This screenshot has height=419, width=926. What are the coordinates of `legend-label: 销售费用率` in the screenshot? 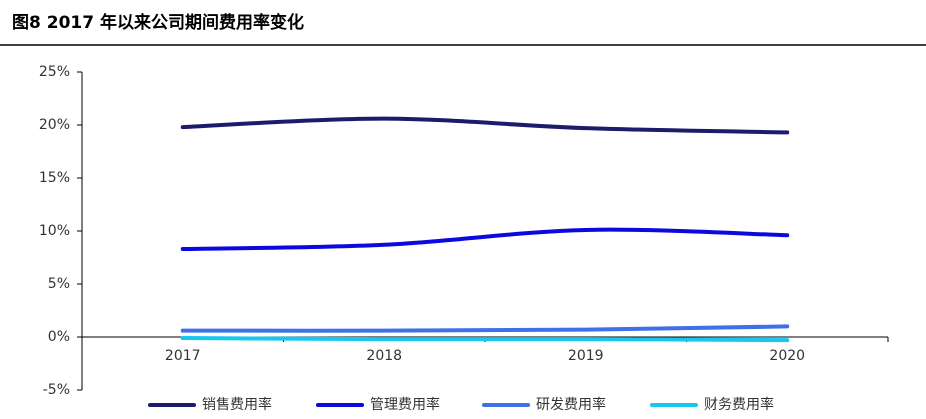 It's located at (237, 404).